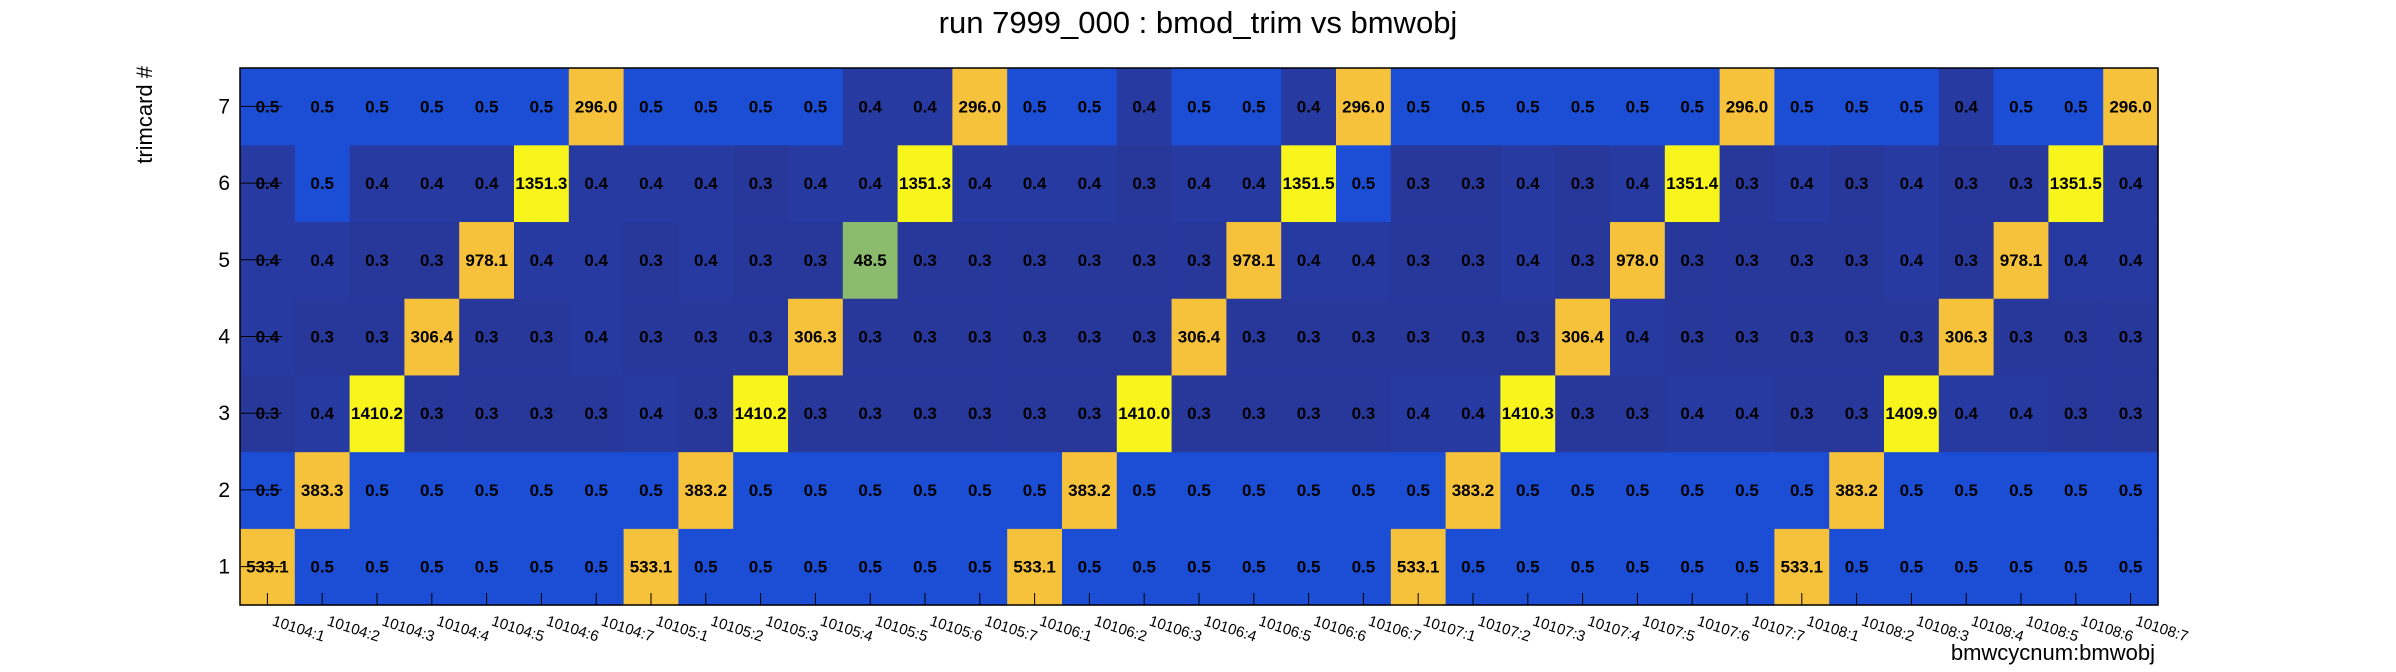 The image size is (2396, 672). I want to click on x-tick-label: 10107:1, so click(1449, 629).